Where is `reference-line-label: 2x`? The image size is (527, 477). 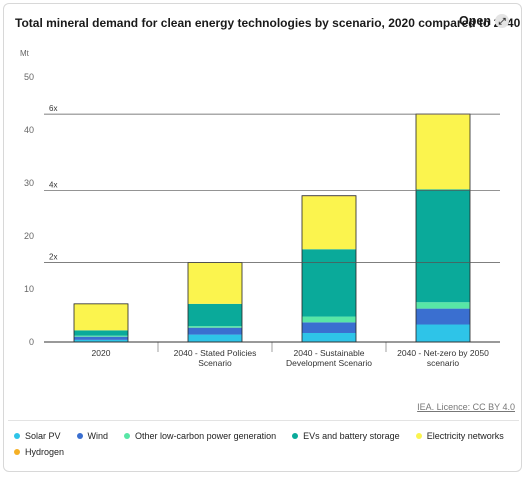 reference-line-label: 2x is located at coordinates (53, 257).